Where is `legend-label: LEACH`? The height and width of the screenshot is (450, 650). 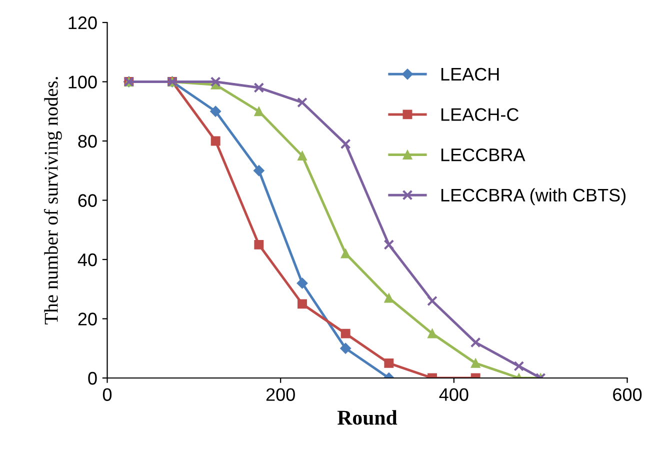 legend-label: LEACH is located at coordinates (470, 74).